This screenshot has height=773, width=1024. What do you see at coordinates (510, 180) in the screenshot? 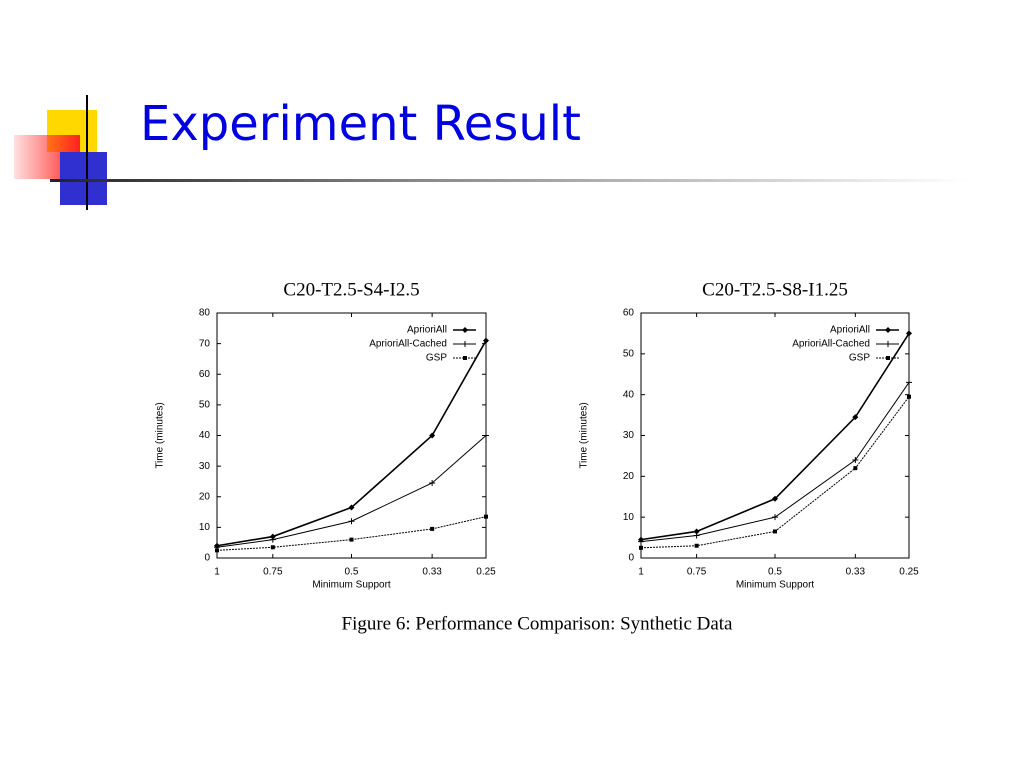
I see `title-rule` at bounding box center [510, 180].